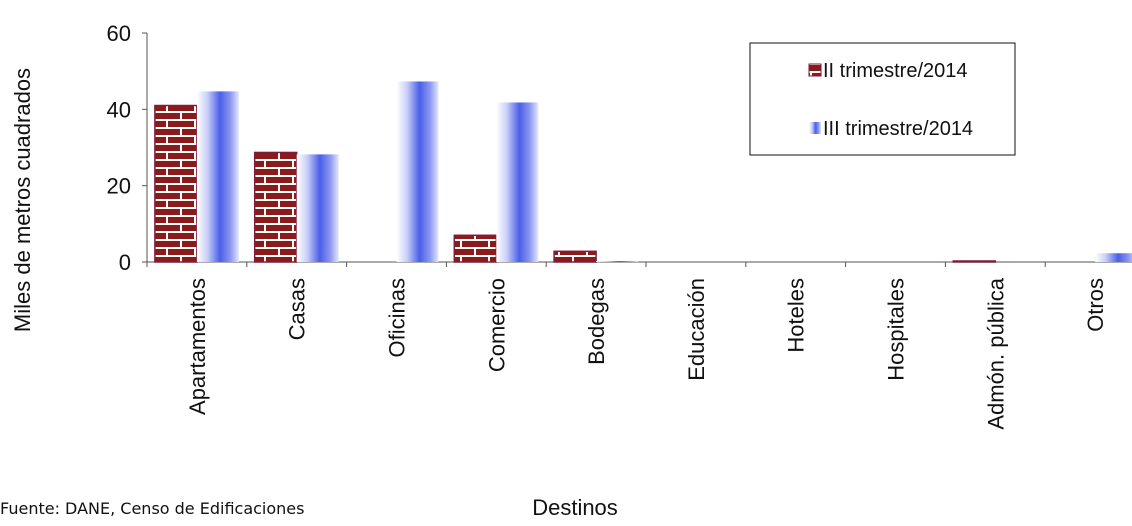 The image size is (1132, 526). I want to click on x-tick-label: Otros, so click(1095, 305).